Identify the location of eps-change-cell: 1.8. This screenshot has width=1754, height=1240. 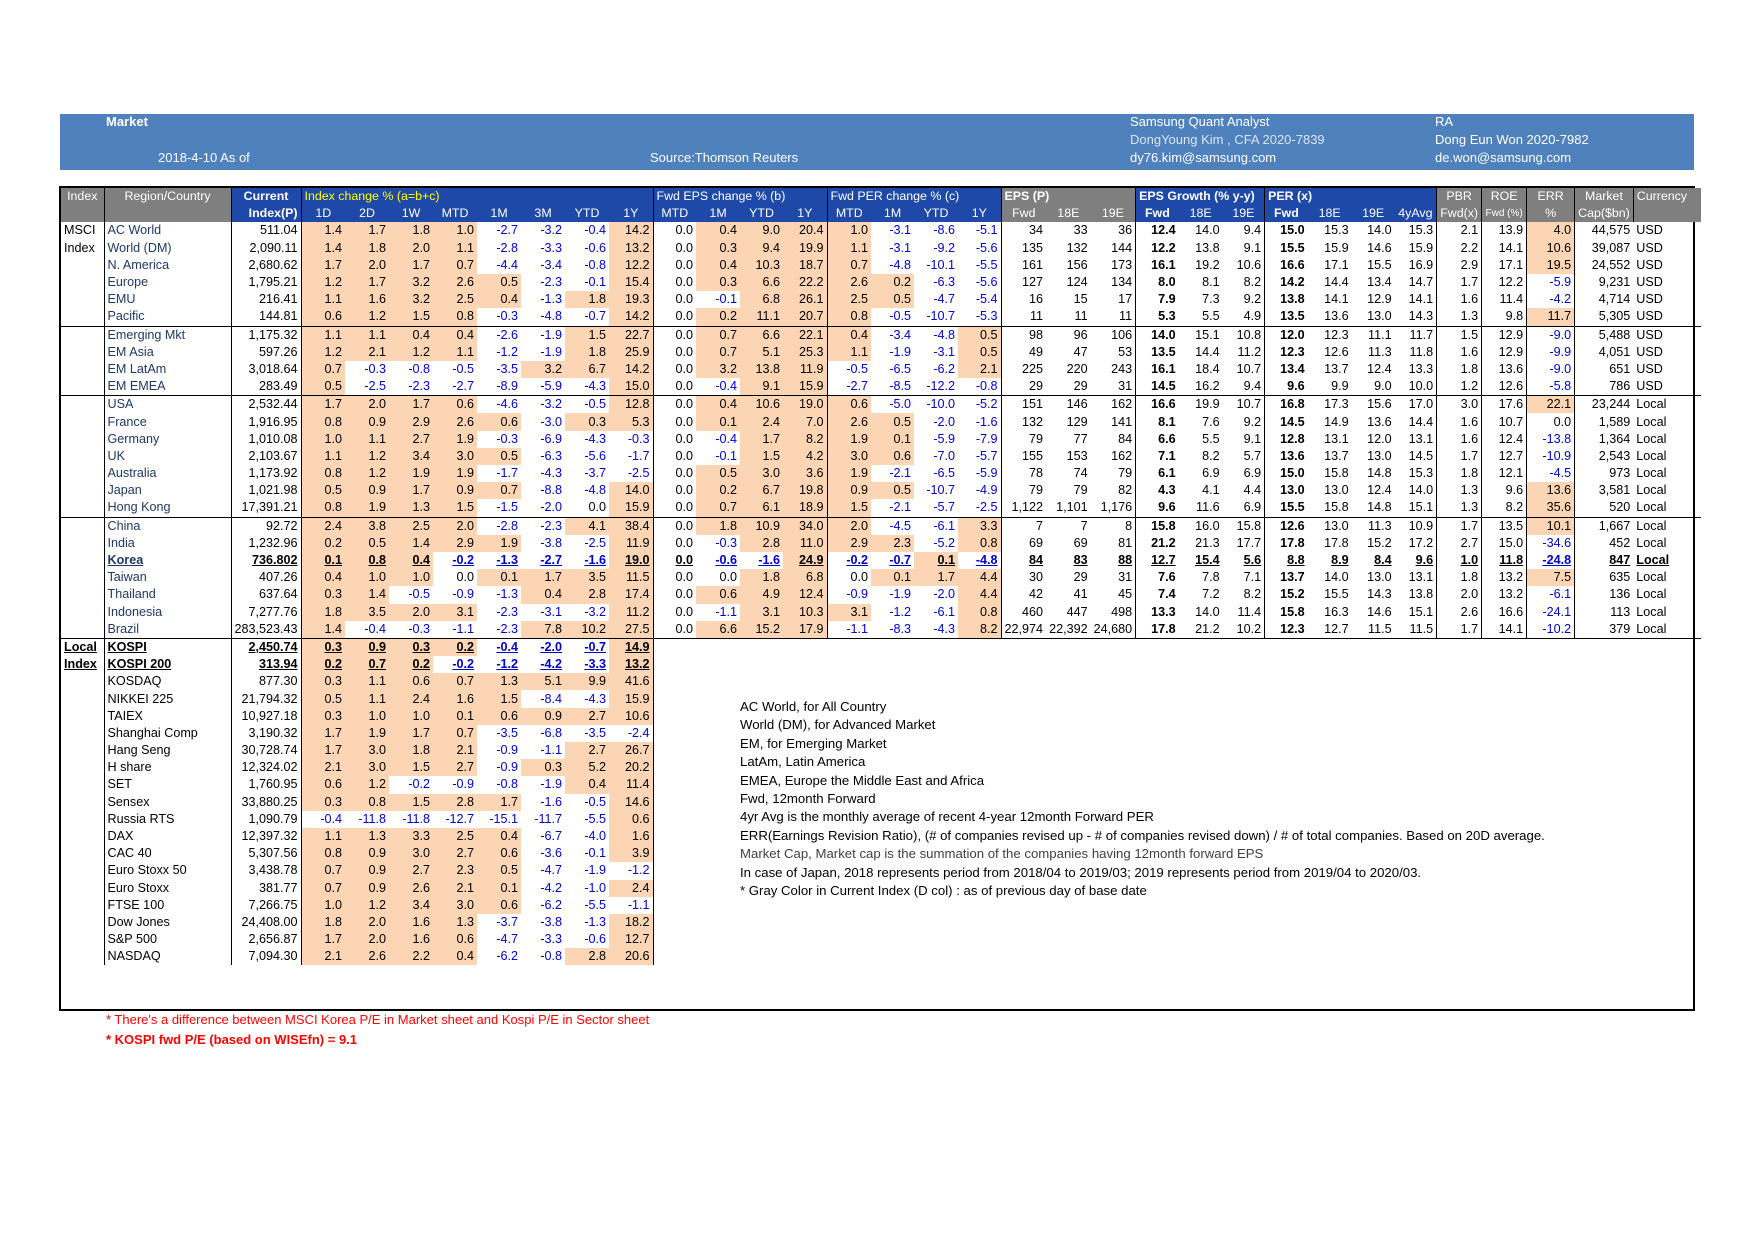
(762, 578).